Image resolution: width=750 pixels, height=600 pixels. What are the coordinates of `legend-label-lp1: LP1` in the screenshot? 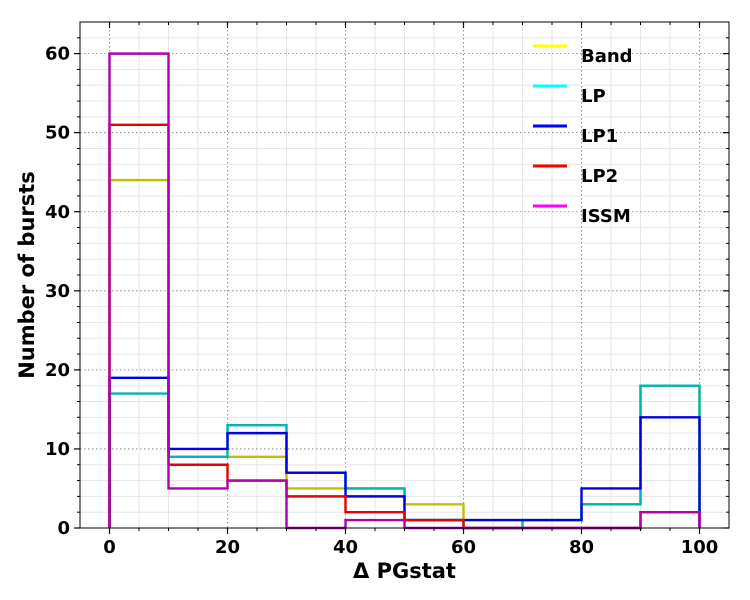 It's located at (599, 136).